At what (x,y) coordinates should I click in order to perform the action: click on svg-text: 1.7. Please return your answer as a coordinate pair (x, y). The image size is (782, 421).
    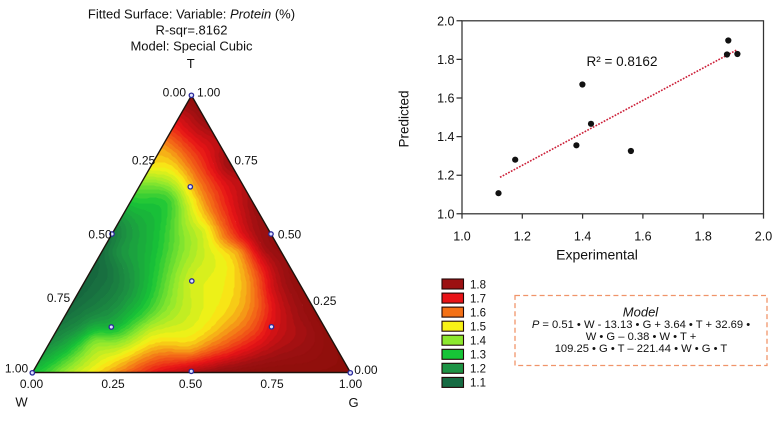
    Looking at the image, I should click on (478, 299).